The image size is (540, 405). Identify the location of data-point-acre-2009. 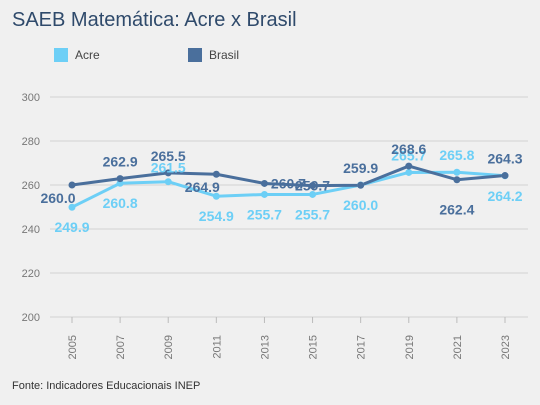
(168, 182).